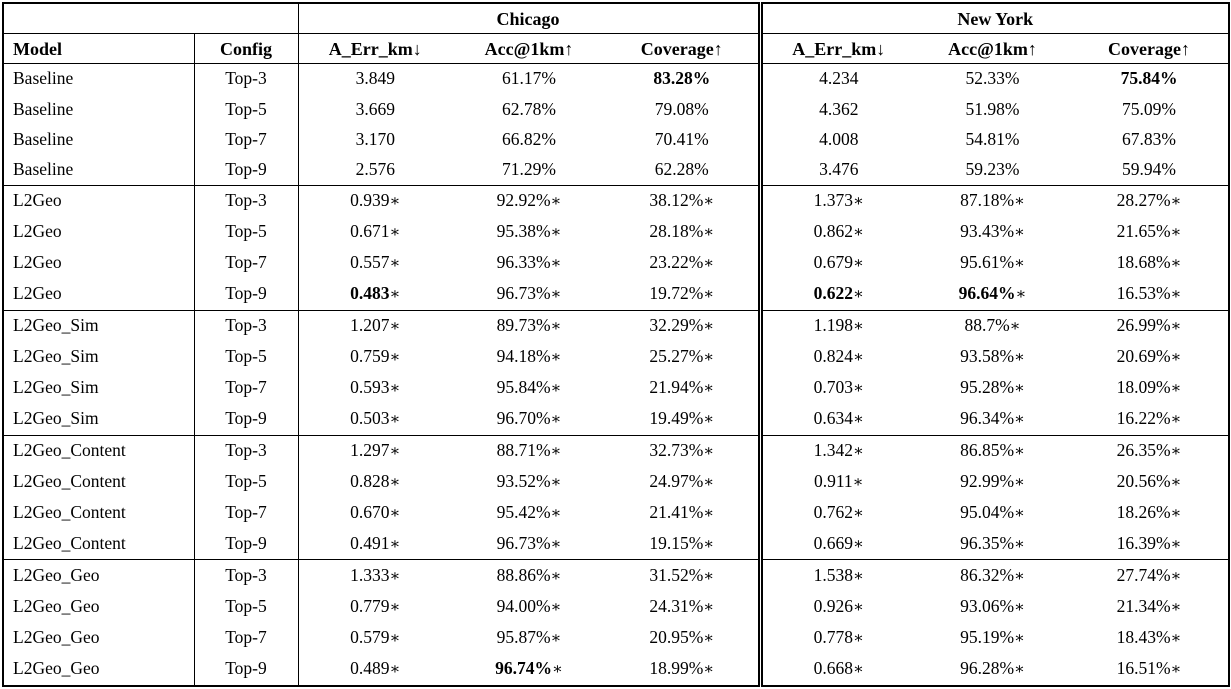 This screenshot has width=1231, height=689. What do you see at coordinates (375, 542) in the screenshot?
I see `chicago-a-err-km-cell: 0.491∗` at bounding box center [375, 542].